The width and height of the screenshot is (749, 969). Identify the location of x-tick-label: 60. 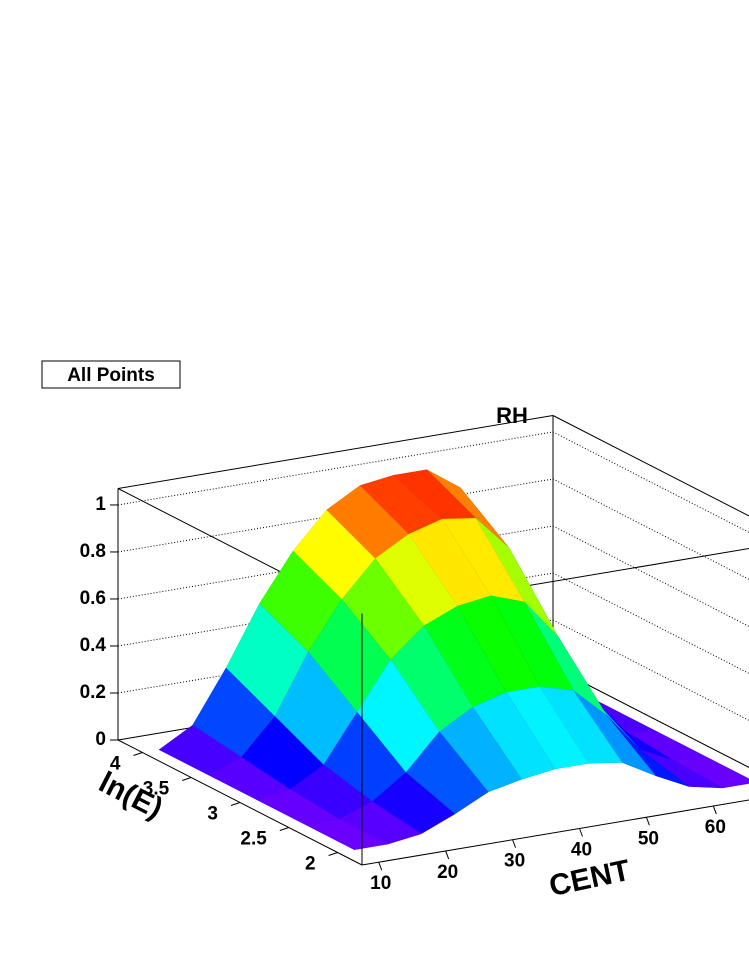
(715, 827).